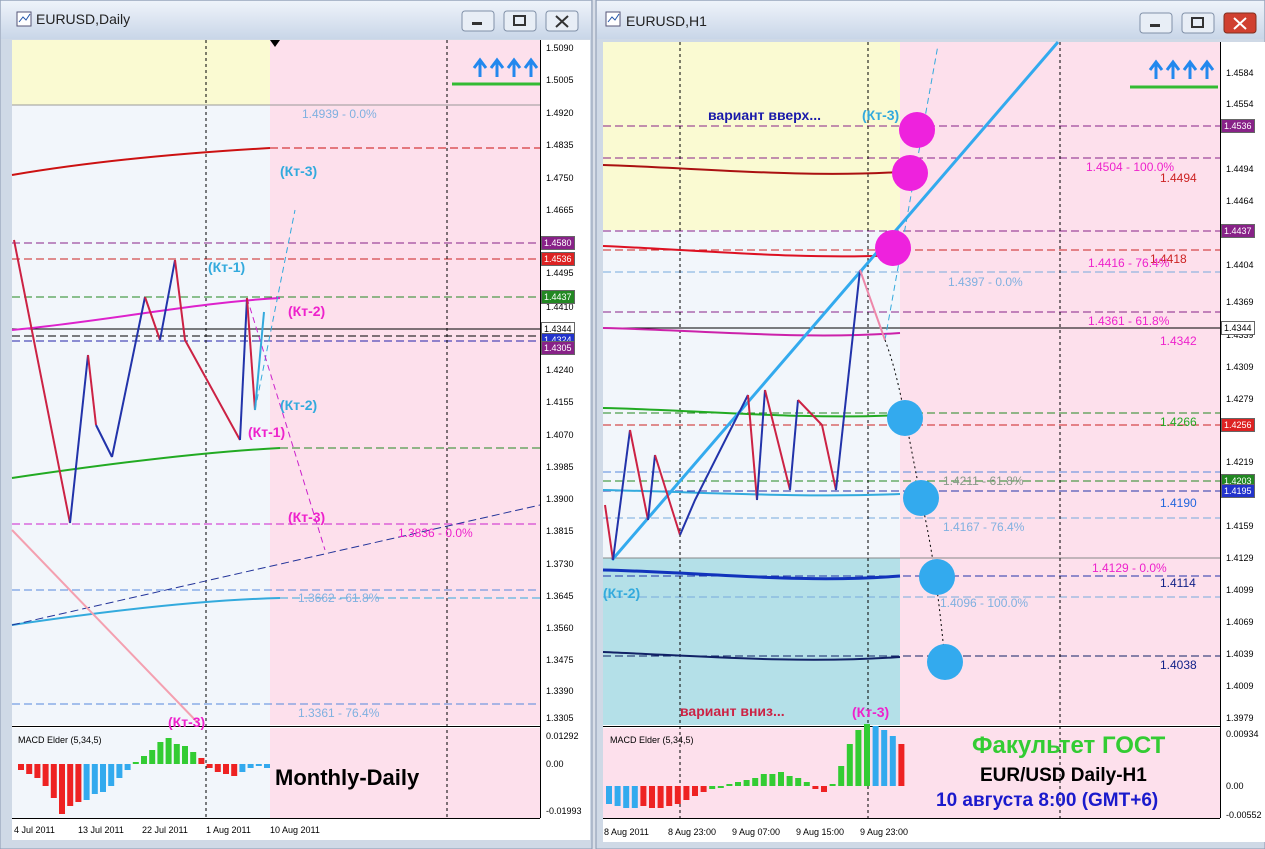  I want to click on annotation: 1.3662 - 61.8%, so click(339, 598).